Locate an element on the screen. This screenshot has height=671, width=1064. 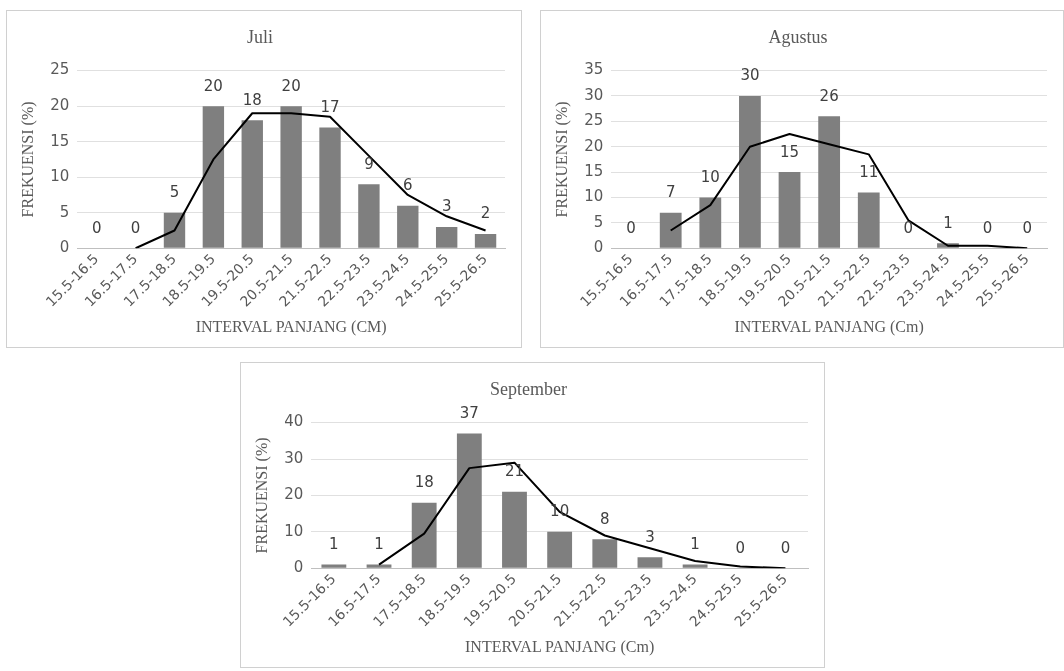
x-axis-title: INTERVAL PANJANG (CM) is located at coordinates (291, 326).